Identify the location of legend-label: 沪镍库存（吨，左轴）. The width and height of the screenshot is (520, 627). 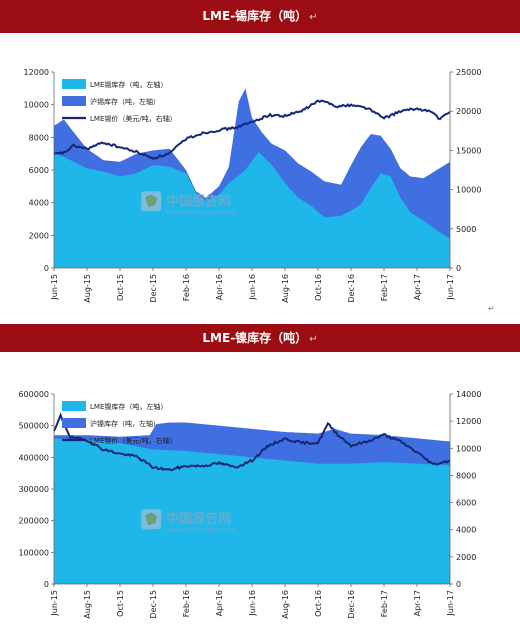
(125, 423).